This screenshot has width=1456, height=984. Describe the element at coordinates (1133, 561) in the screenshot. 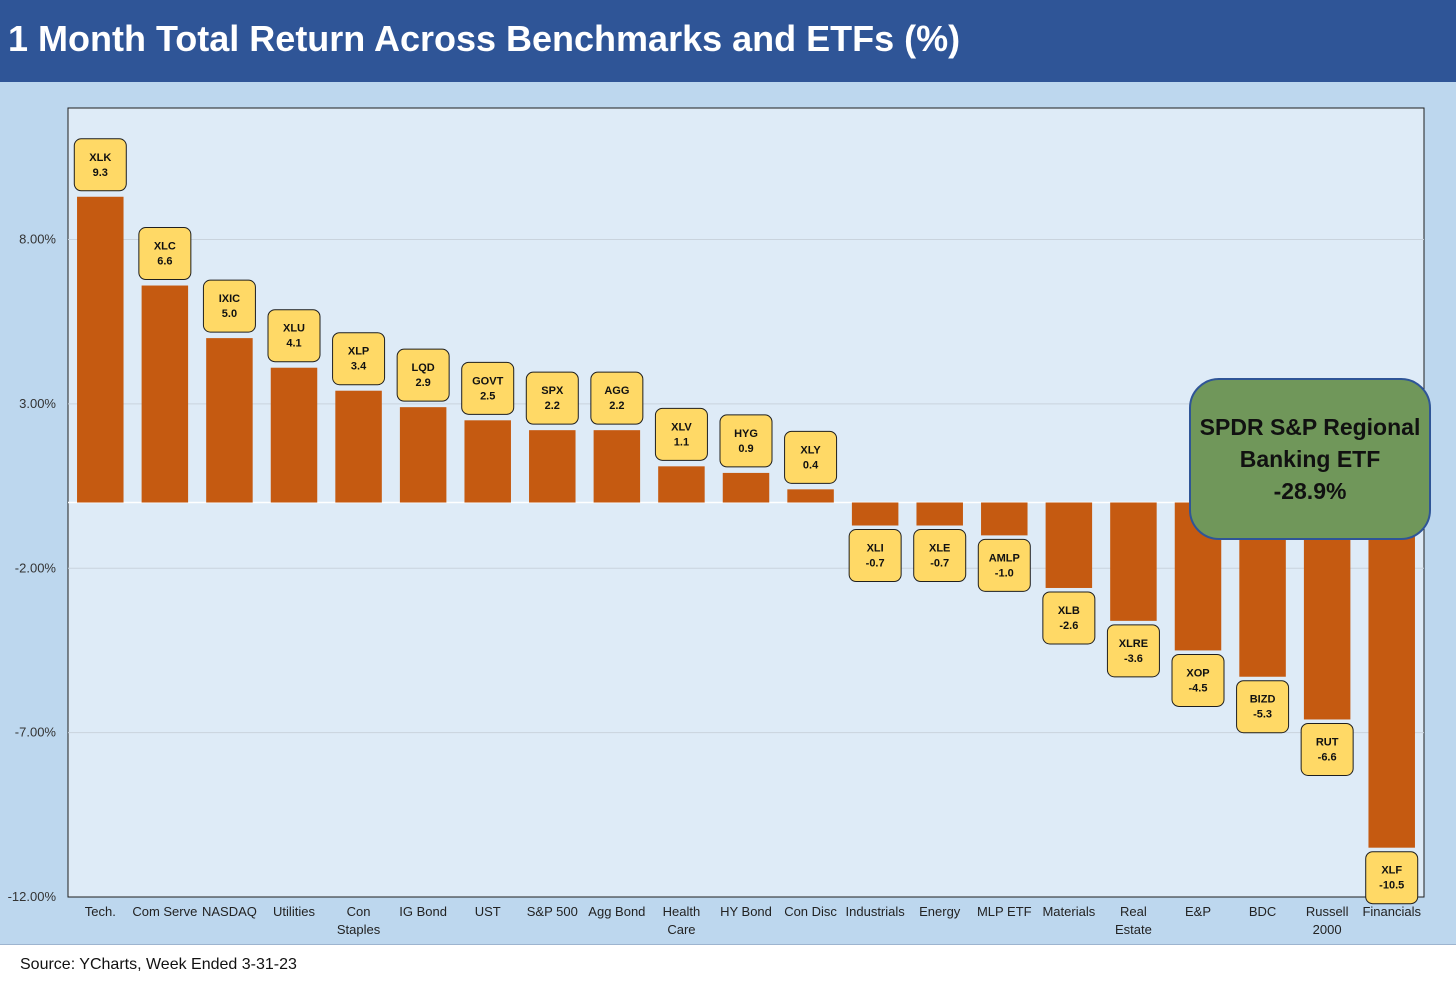

I see `bar-xlre` at that location.